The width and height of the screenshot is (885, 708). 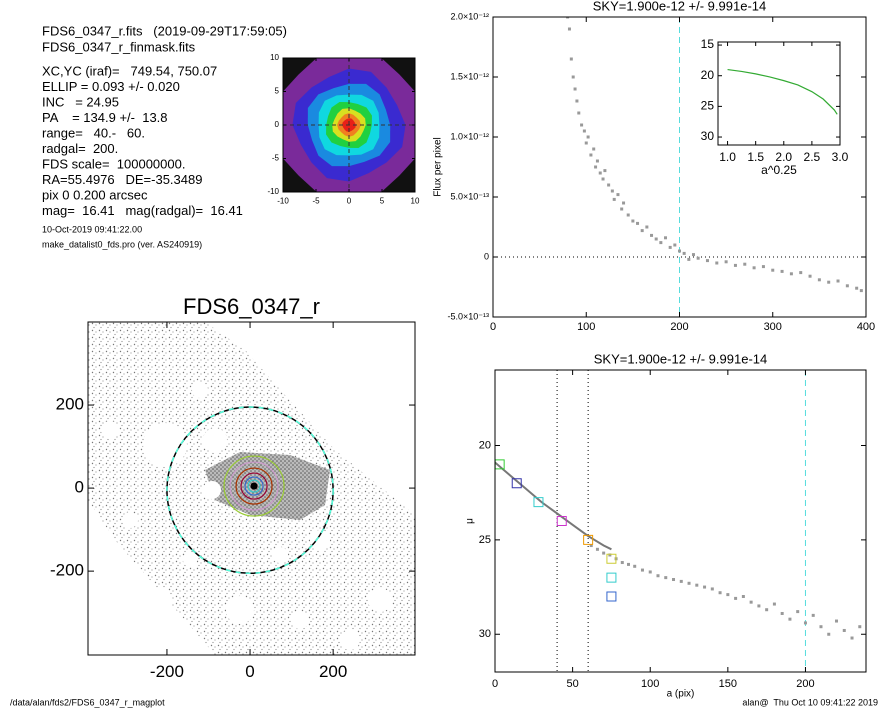 I want to click on x-tick-label: 10, so click(x=415, y=200).